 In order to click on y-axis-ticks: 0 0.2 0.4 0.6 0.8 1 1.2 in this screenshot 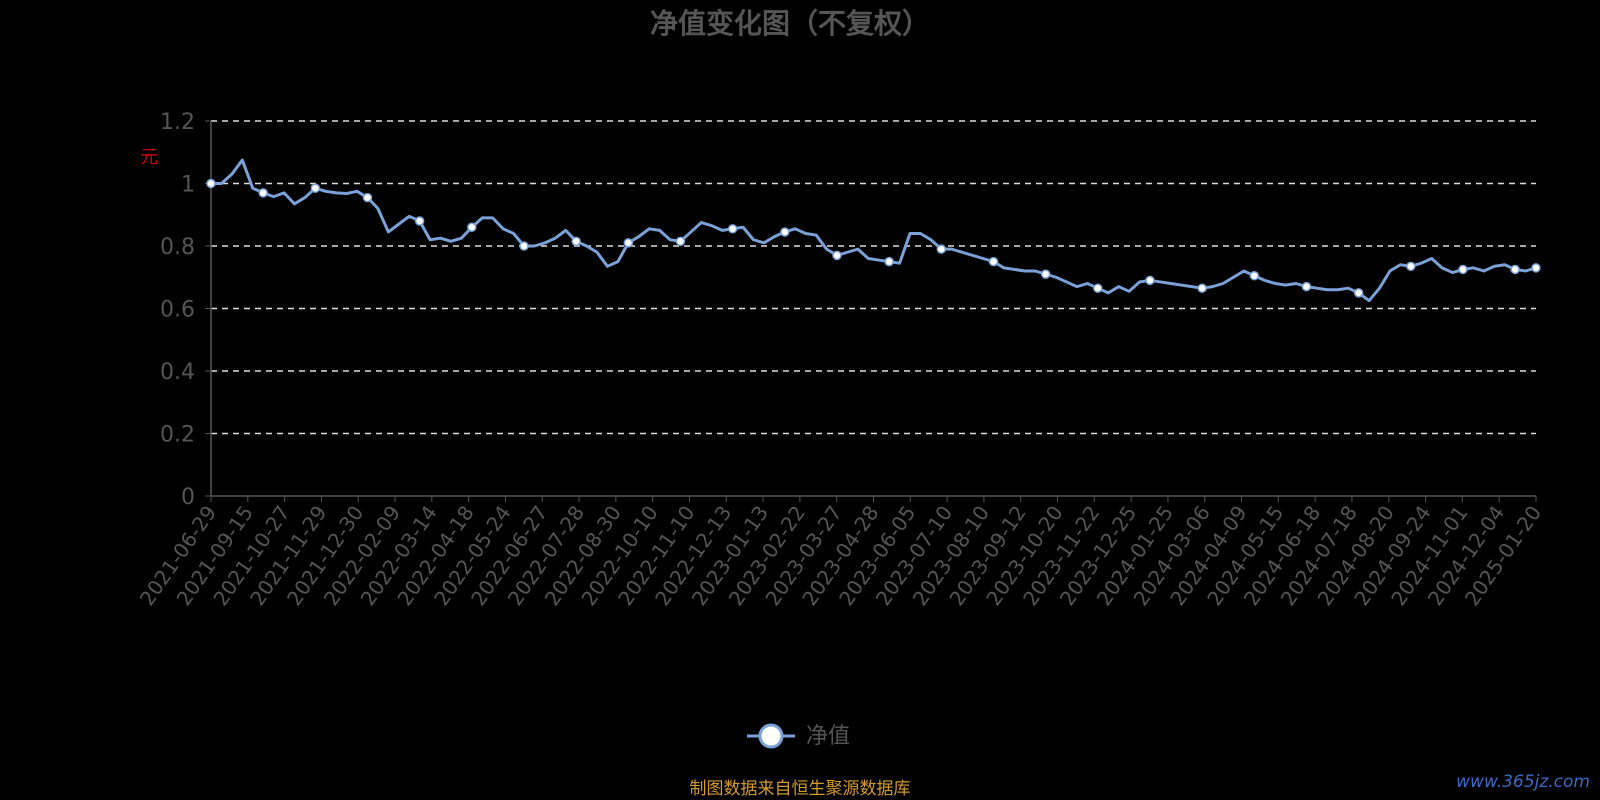, I will do `click(185, 310)`.